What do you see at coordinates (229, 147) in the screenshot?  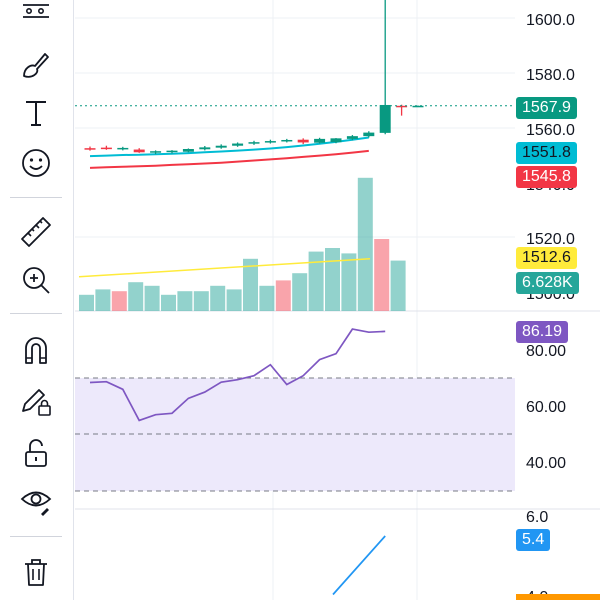 I see `ma-fast-line` at bounding box center [229, 147].